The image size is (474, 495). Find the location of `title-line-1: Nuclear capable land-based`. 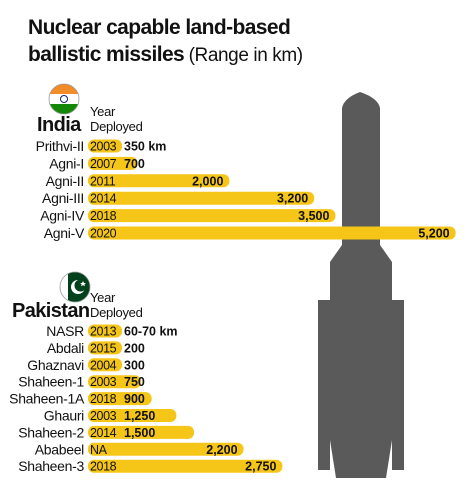

title-line-1: Nuclear capable land-based is located at coordinates (159, 27).